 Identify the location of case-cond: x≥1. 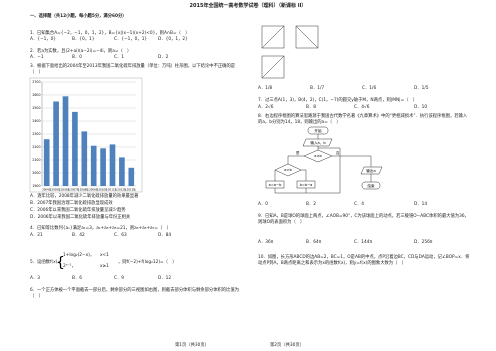
(104, 266).